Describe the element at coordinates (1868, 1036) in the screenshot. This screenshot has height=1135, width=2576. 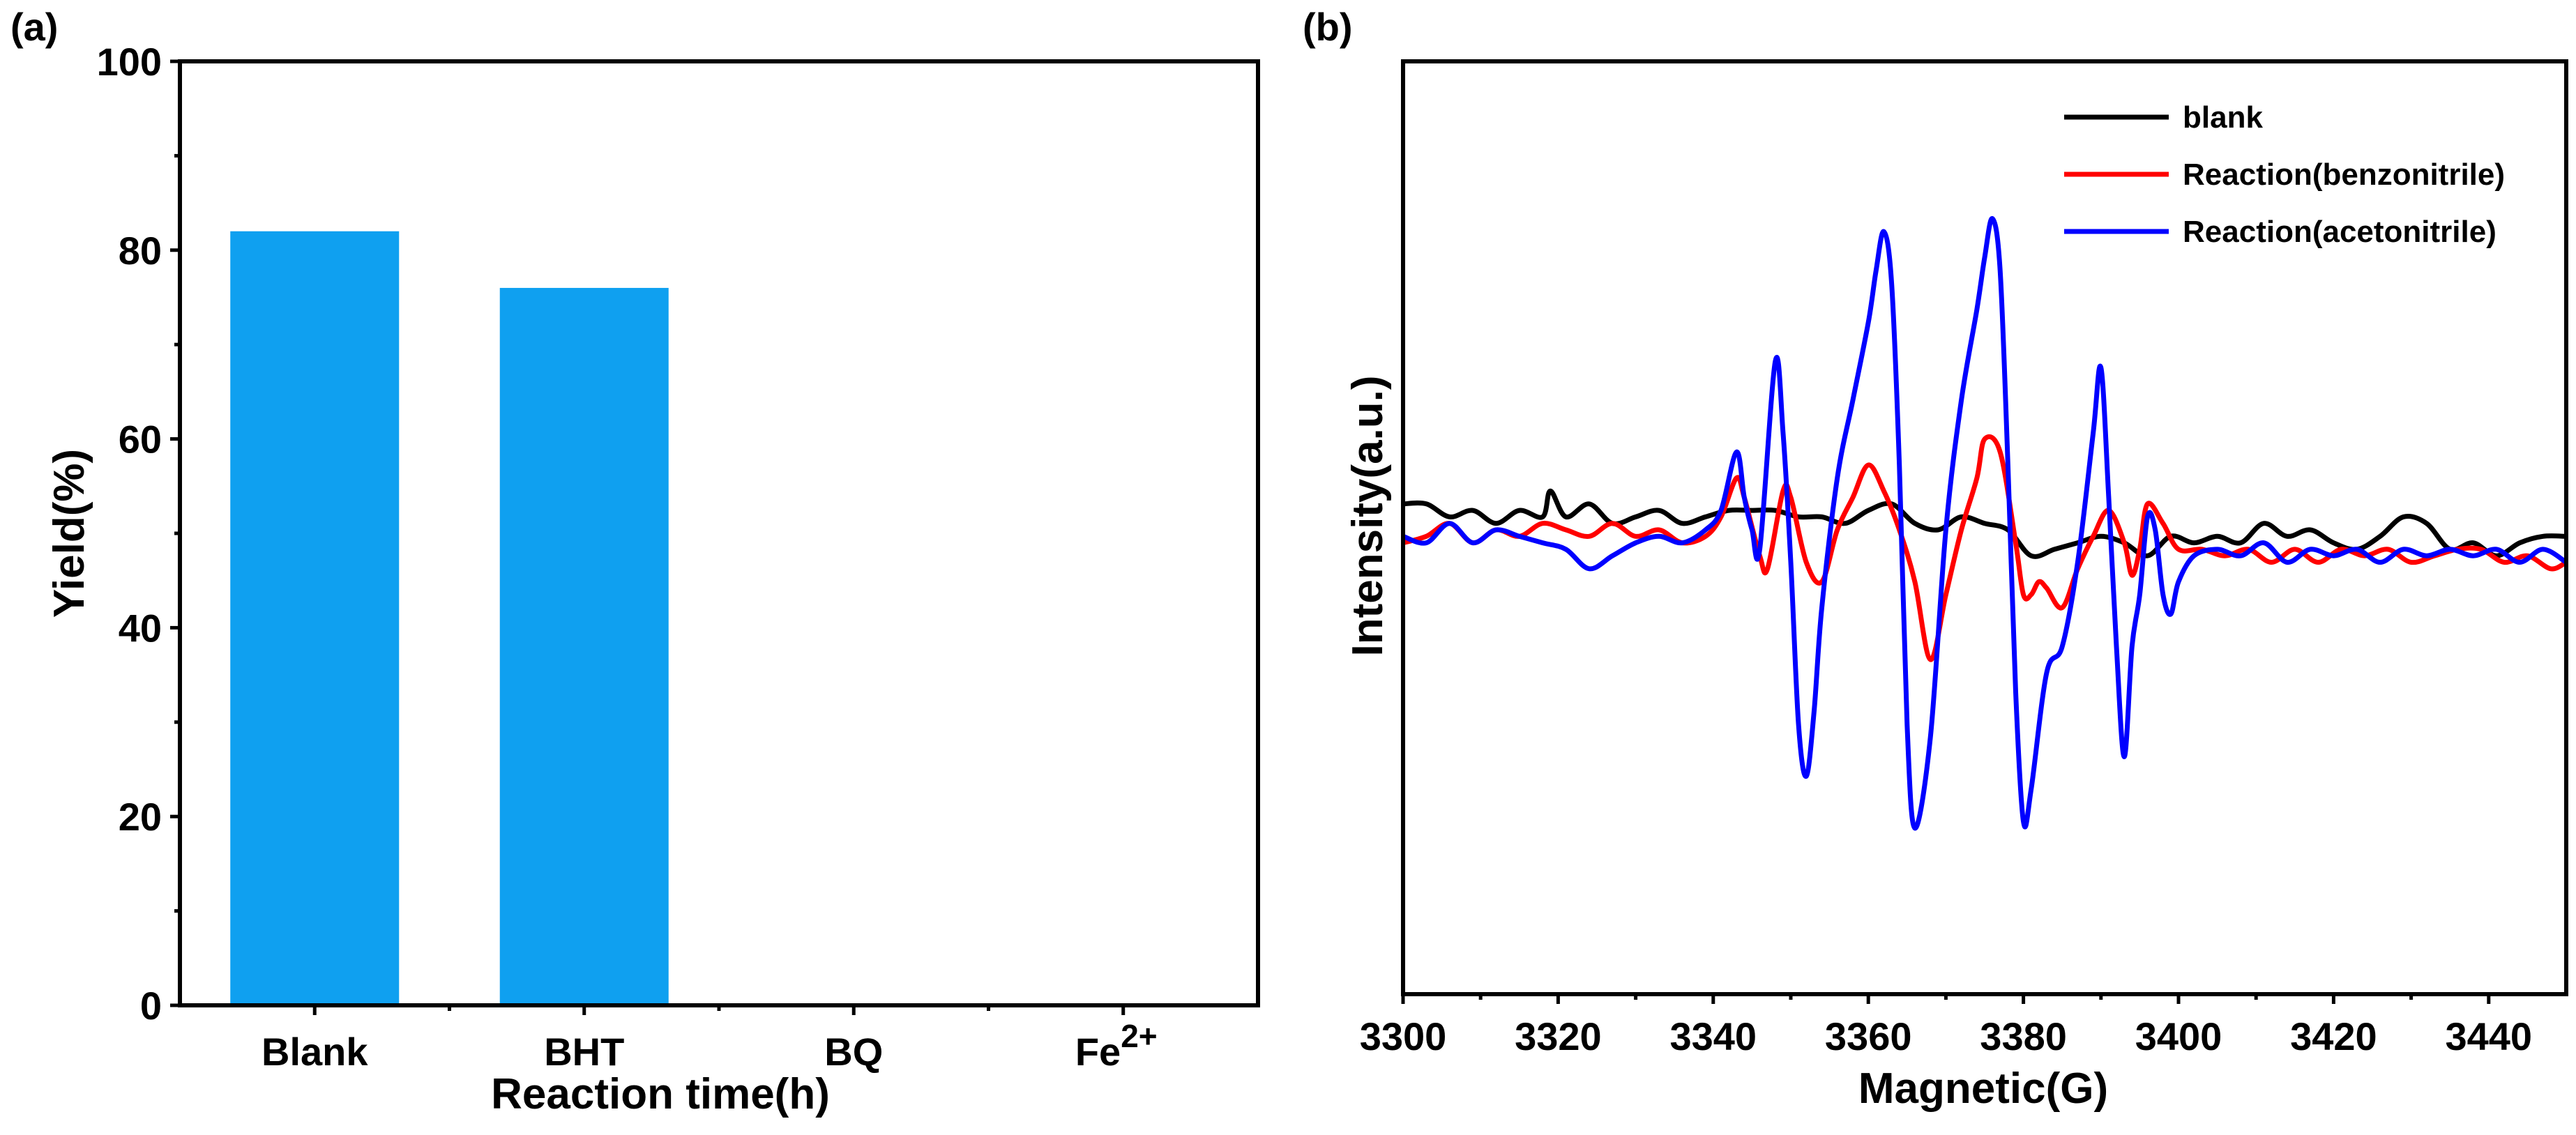
I see `x-tick-label-3360: 3360` at that location.